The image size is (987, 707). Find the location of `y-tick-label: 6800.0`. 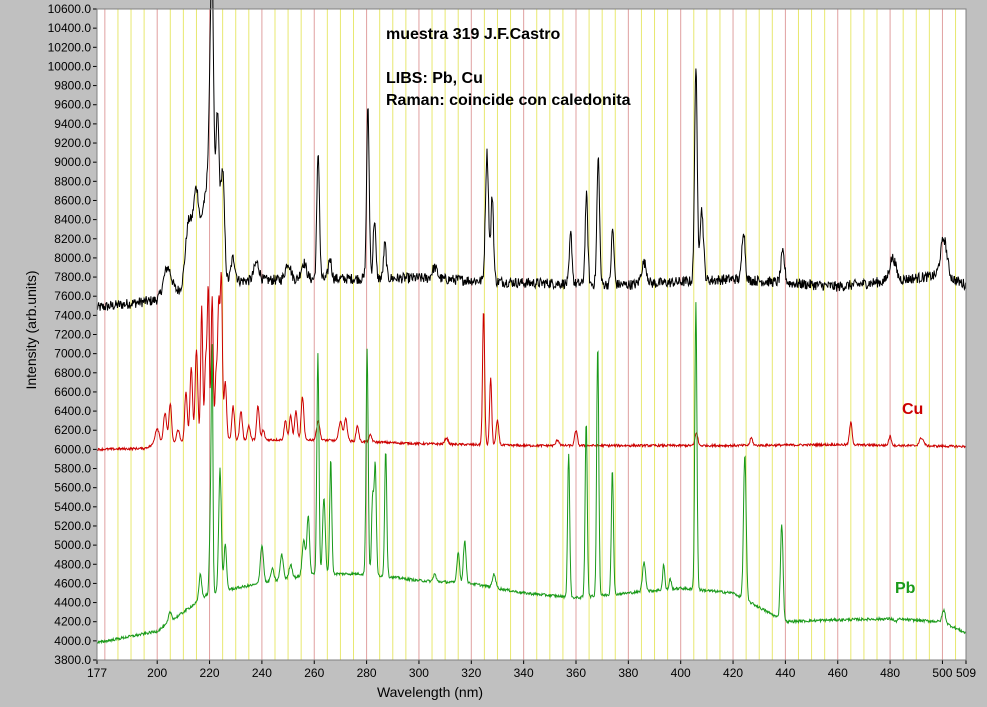

y-tick-label: 6800.0 is located at coordinates (72, 373).